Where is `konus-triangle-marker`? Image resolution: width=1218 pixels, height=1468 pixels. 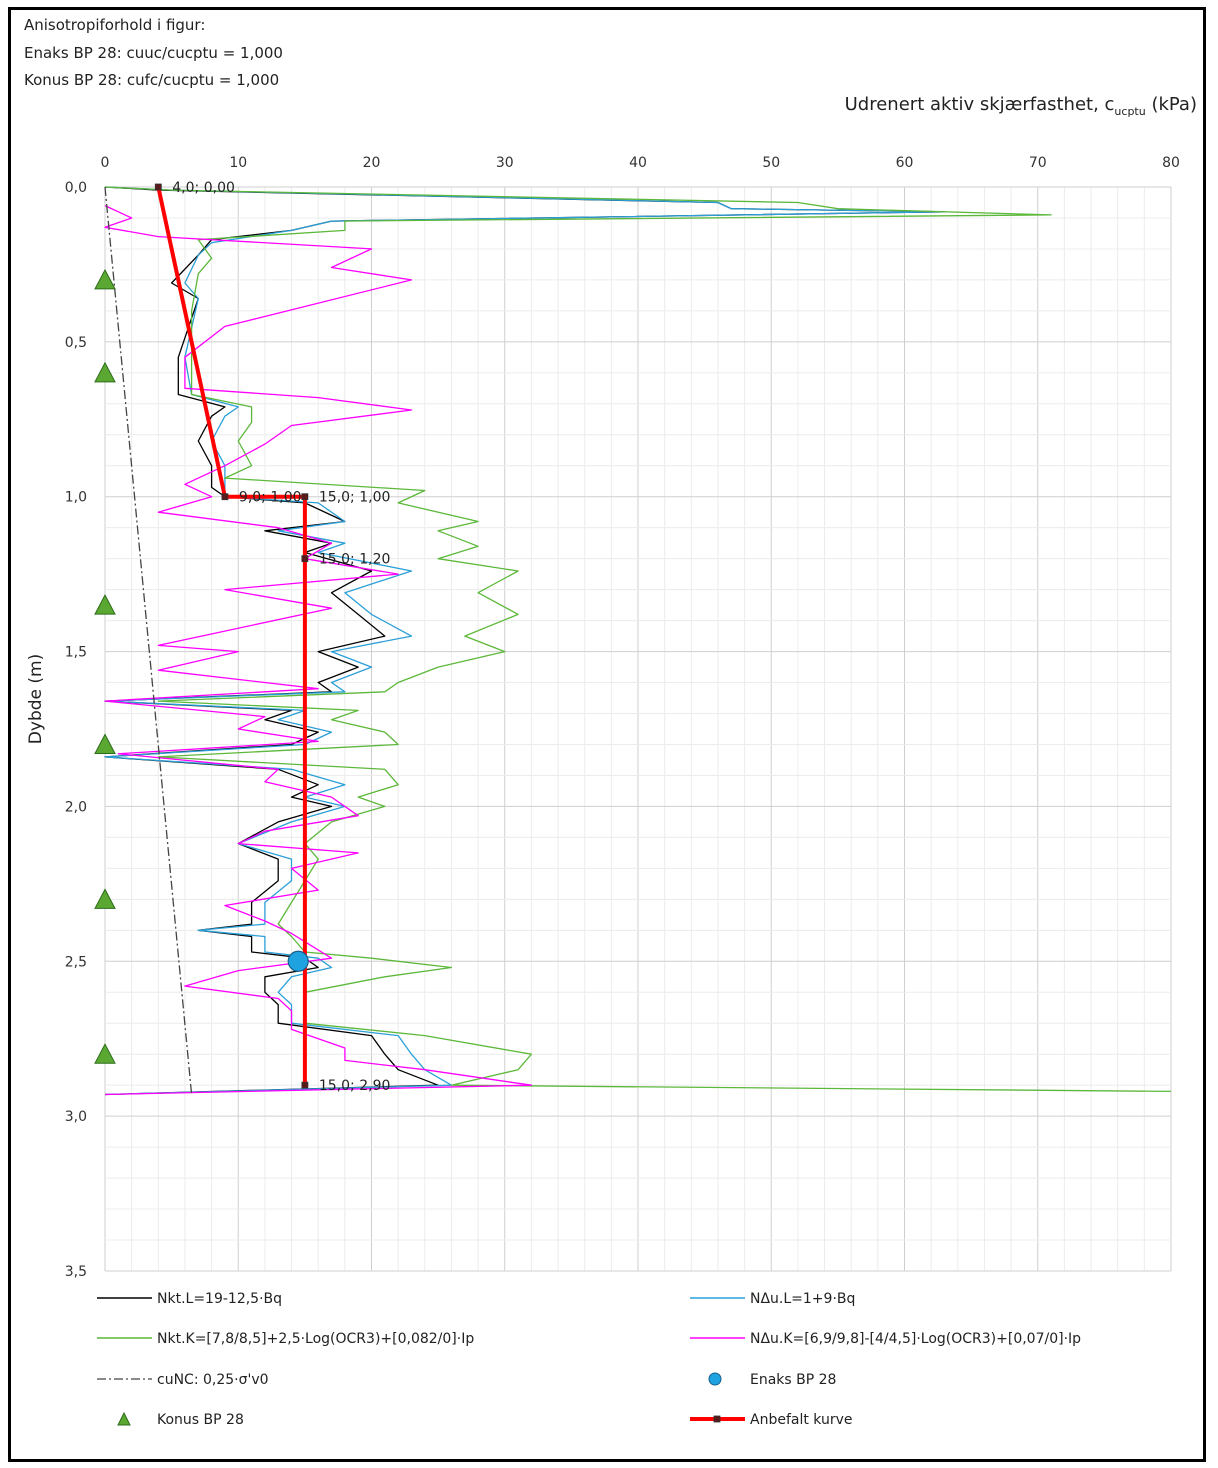 konus-triangle-marker is located at coordinates (105, 604).